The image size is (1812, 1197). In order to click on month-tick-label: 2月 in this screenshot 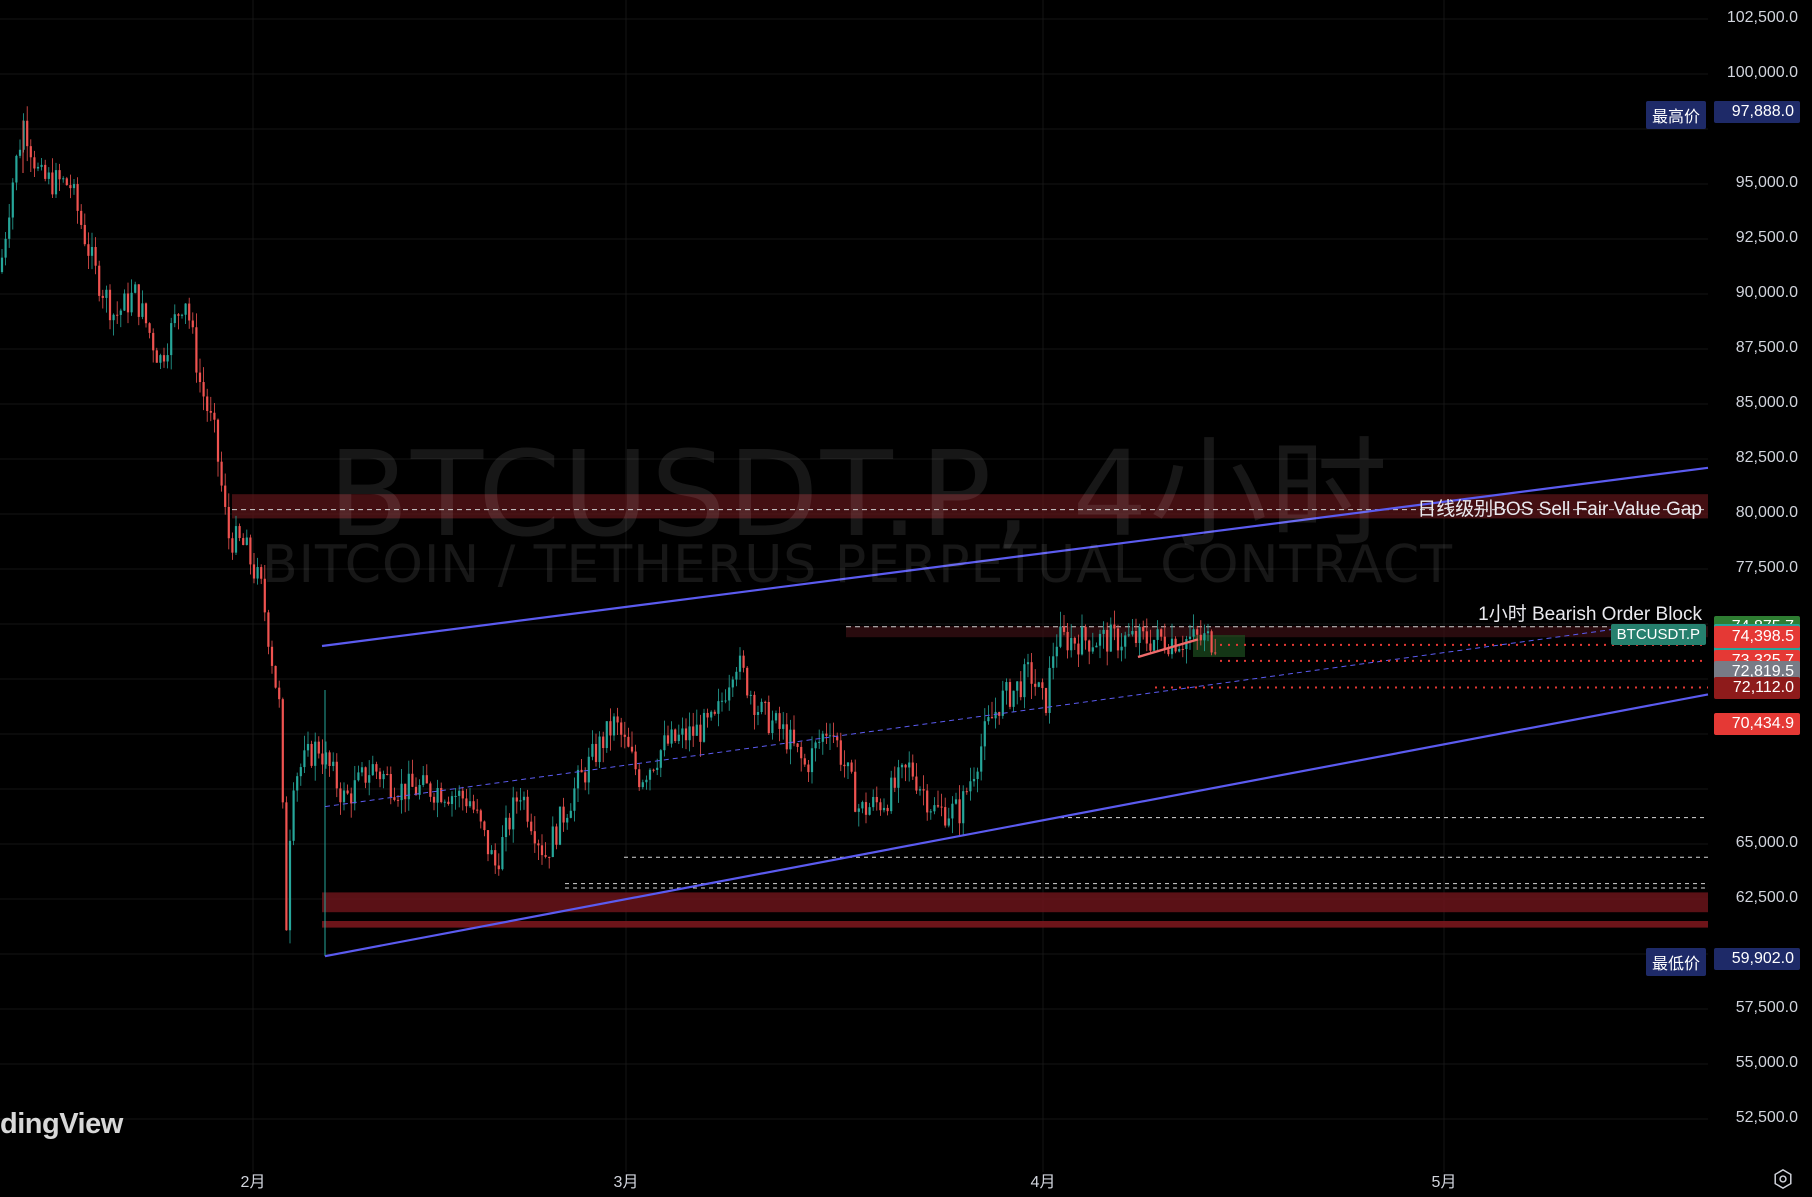, I will do `click(253, 1182)`.